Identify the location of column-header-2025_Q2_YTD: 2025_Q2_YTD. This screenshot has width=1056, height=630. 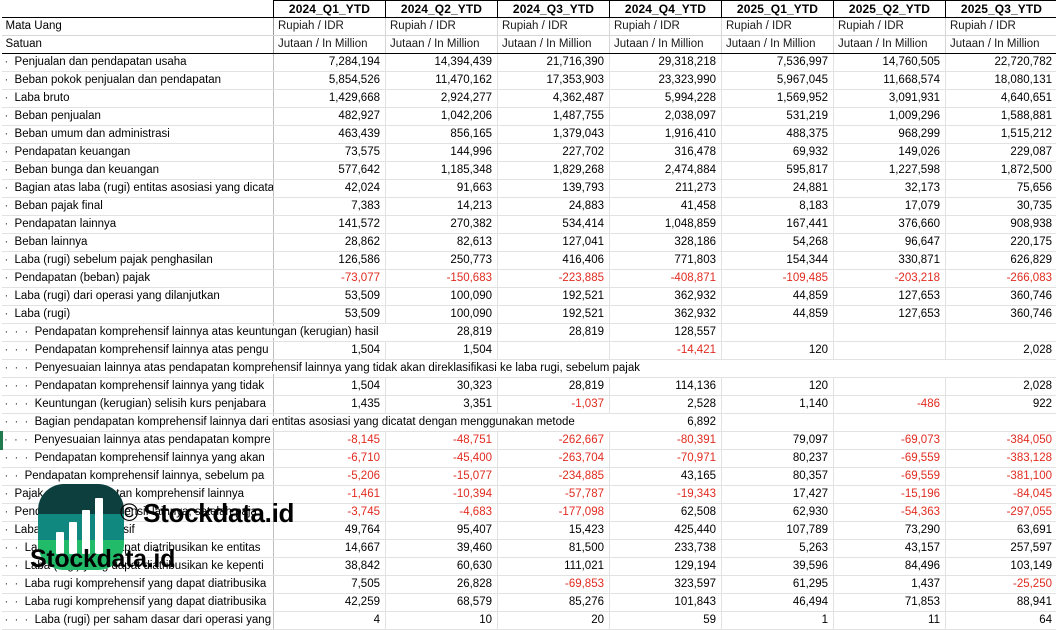
(890, 9).